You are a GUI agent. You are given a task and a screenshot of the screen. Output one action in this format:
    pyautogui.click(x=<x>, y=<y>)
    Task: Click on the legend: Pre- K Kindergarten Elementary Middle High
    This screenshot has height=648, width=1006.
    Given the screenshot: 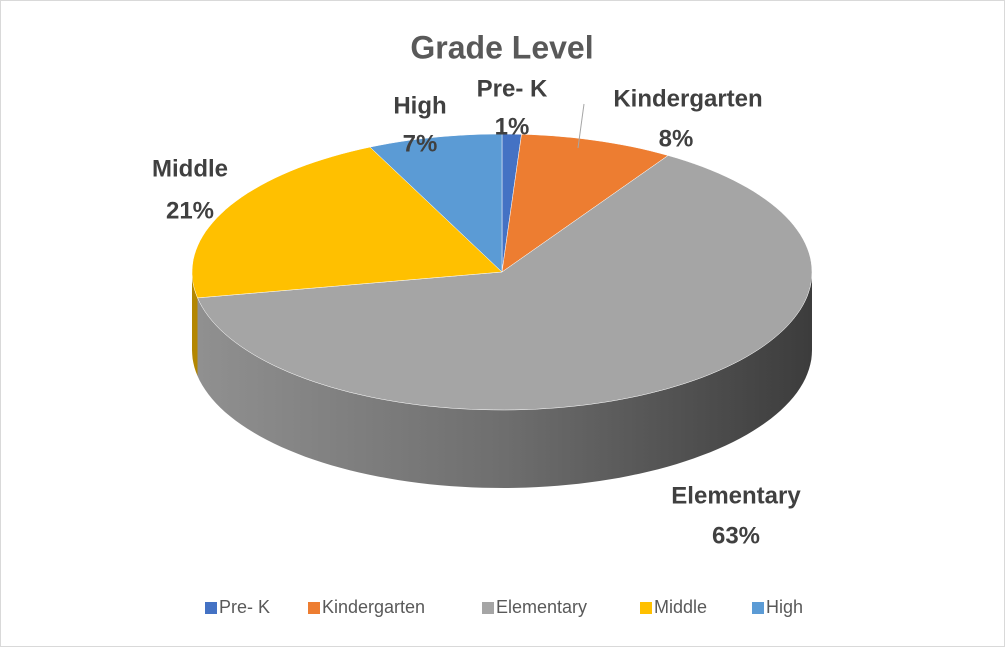 What is the action you would take?
    pyautogui.click(x=504, y=607)
    